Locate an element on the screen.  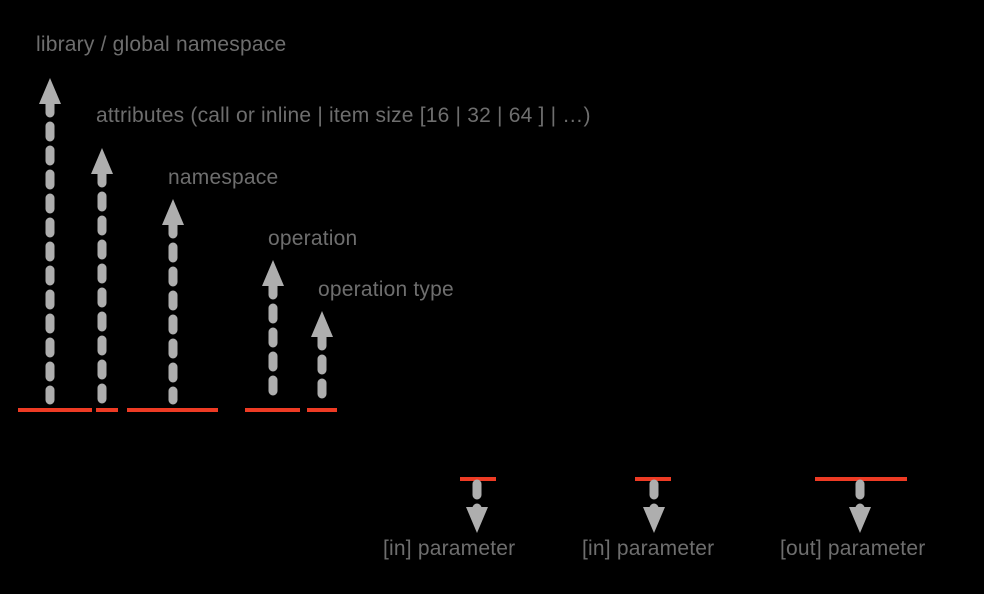
arrow-operation-type is located at coordinates (322, 358).